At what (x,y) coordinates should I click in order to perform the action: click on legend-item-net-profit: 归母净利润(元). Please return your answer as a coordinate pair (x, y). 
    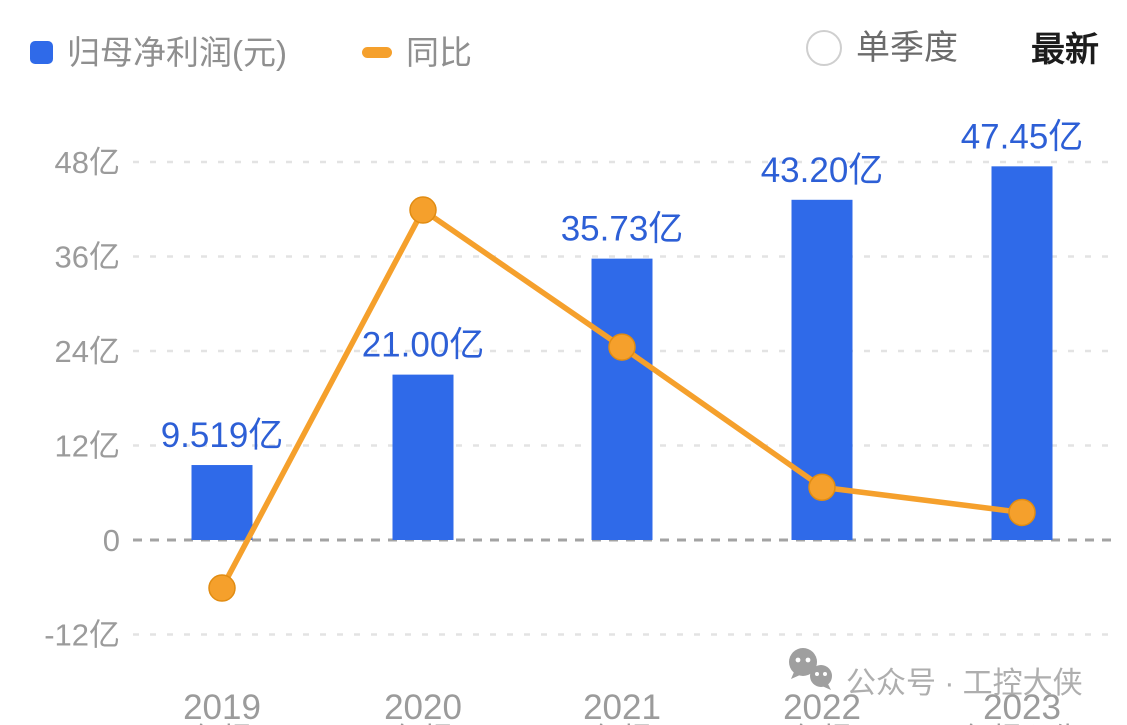
    Looking at the image, I should click on (158, 52).